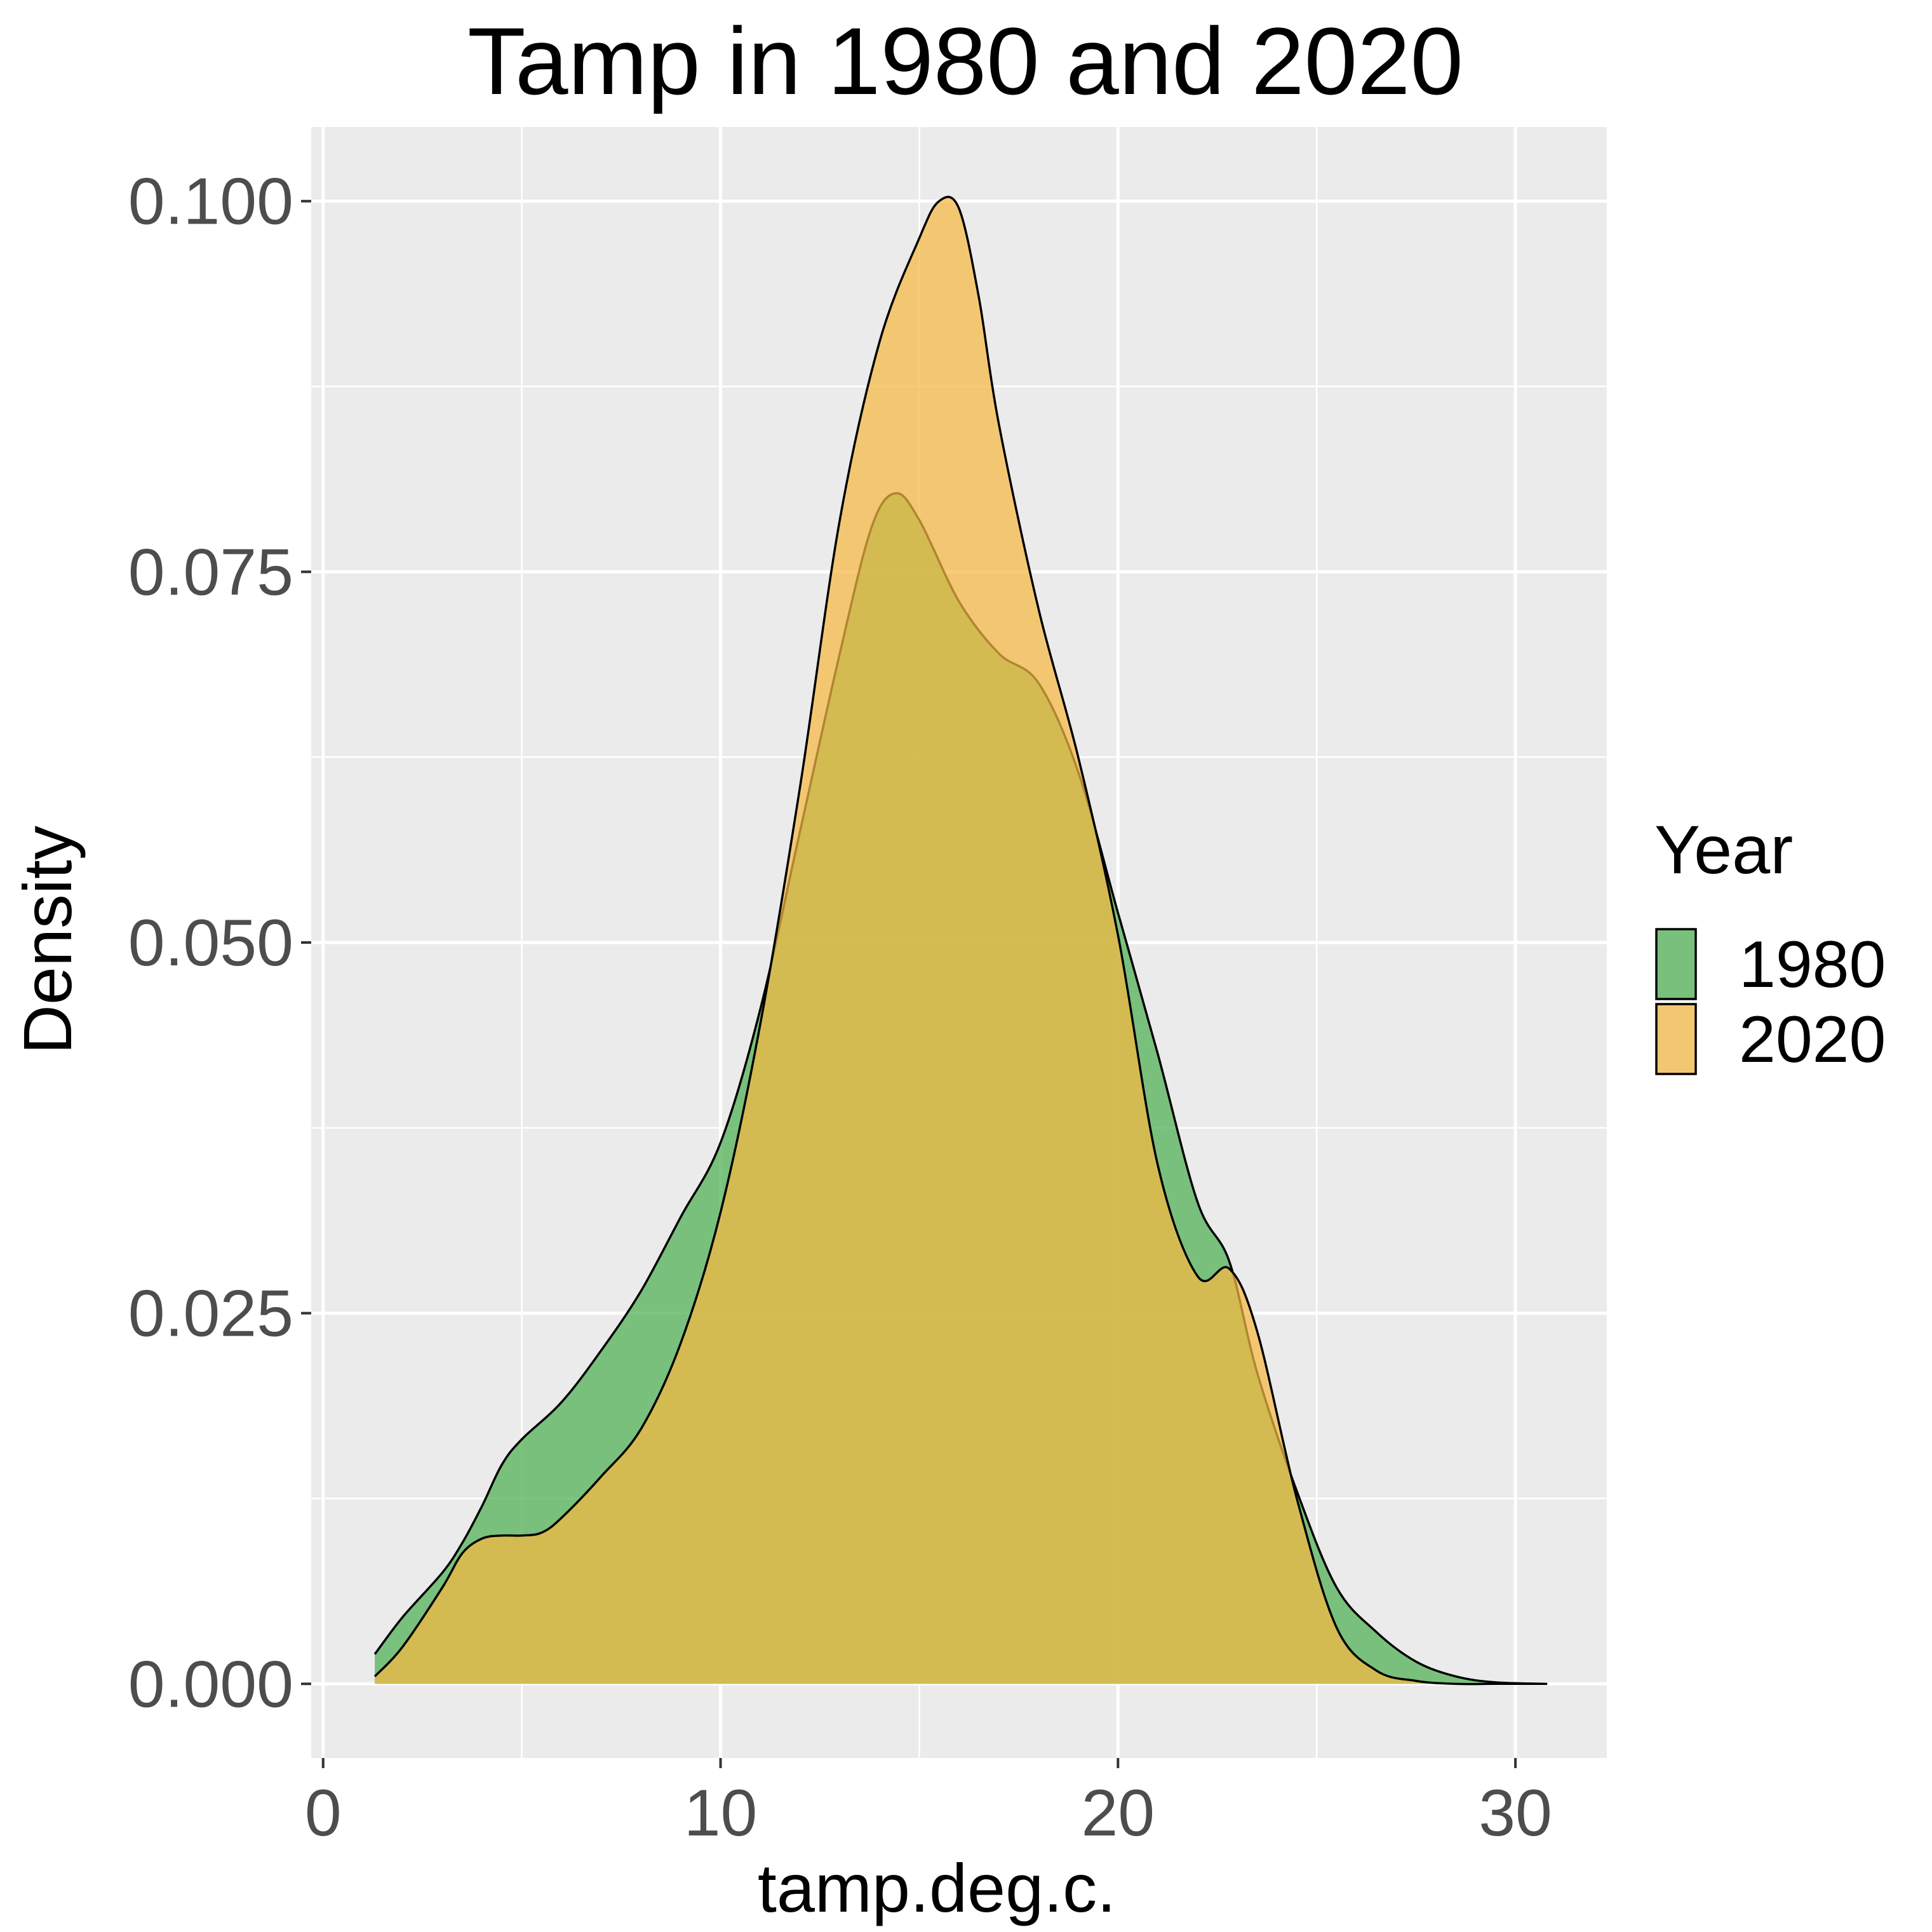  I want to click on x-tick-label: 0, so click(323, 1813).